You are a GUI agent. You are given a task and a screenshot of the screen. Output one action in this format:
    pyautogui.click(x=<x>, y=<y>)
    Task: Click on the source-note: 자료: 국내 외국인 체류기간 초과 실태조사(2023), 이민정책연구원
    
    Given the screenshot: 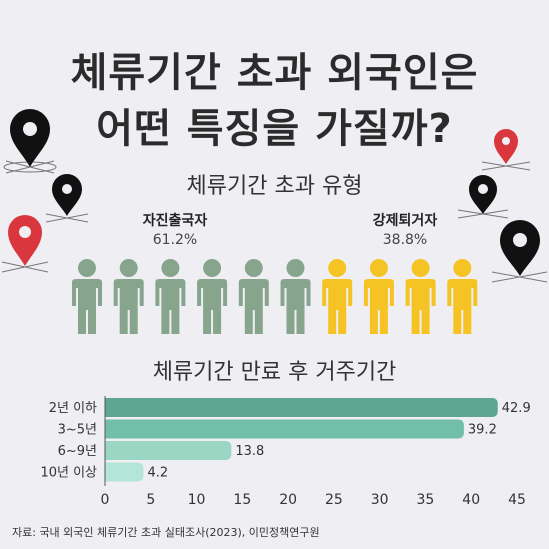 What is the action you would take?
    pyautogui.click(x=166, y=532)
    